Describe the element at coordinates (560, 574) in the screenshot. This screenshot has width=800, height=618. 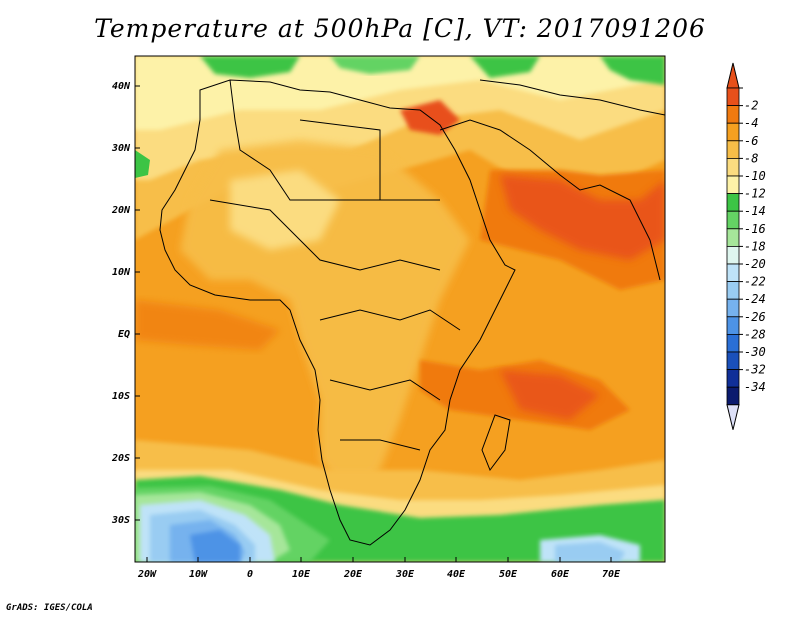
I see `lon-label: 60E` at that location.